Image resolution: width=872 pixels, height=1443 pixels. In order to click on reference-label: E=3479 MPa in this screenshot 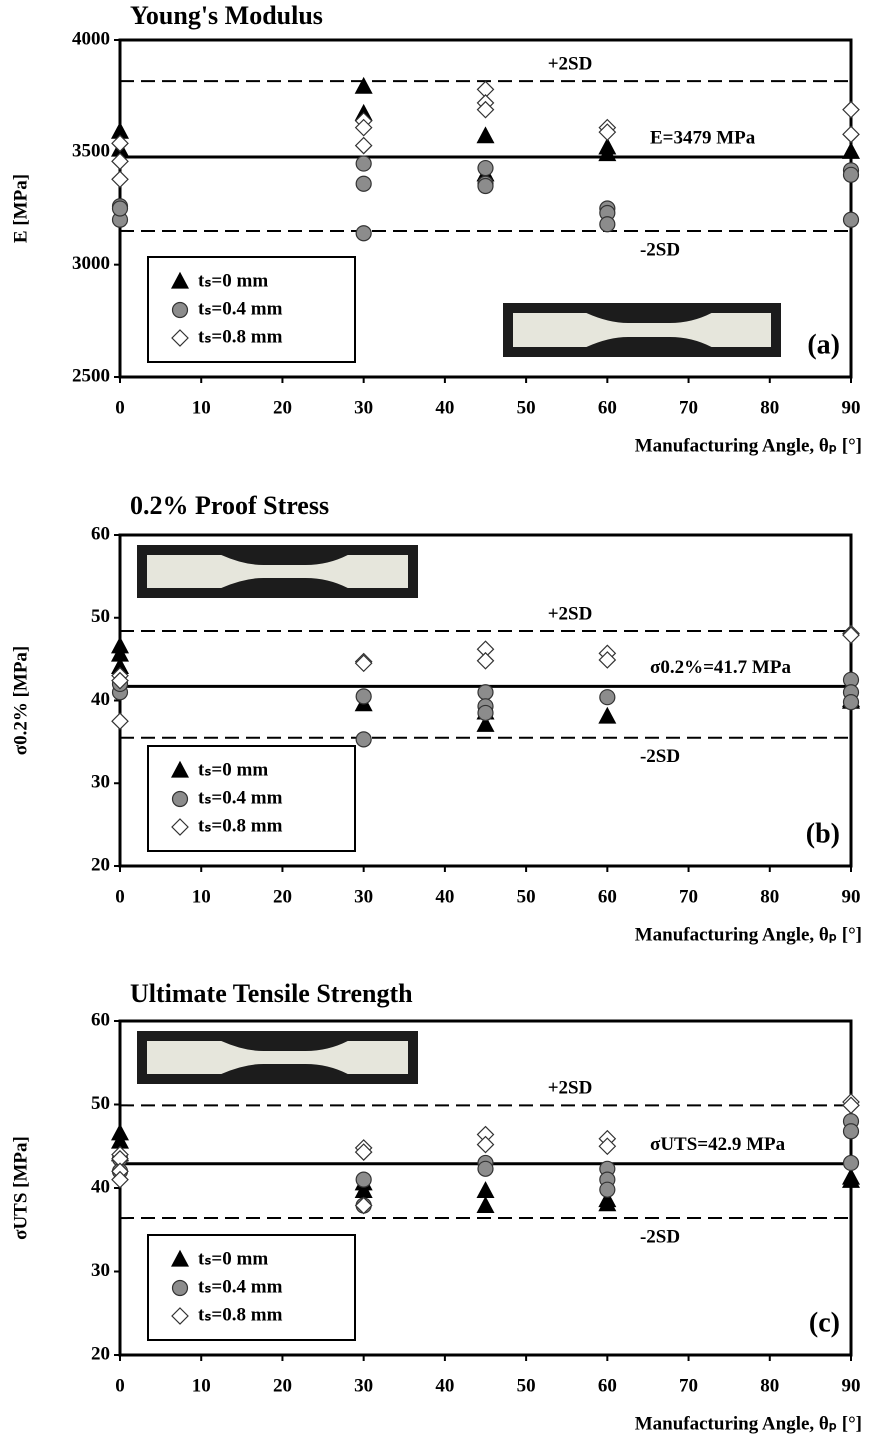, I will do `click(703, 137)`.